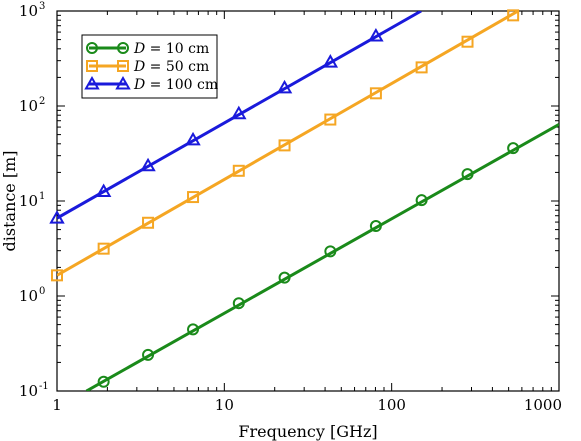 The image size is (581, 441). I want to click on y-tick-exponent: -1, so click(44, 386).